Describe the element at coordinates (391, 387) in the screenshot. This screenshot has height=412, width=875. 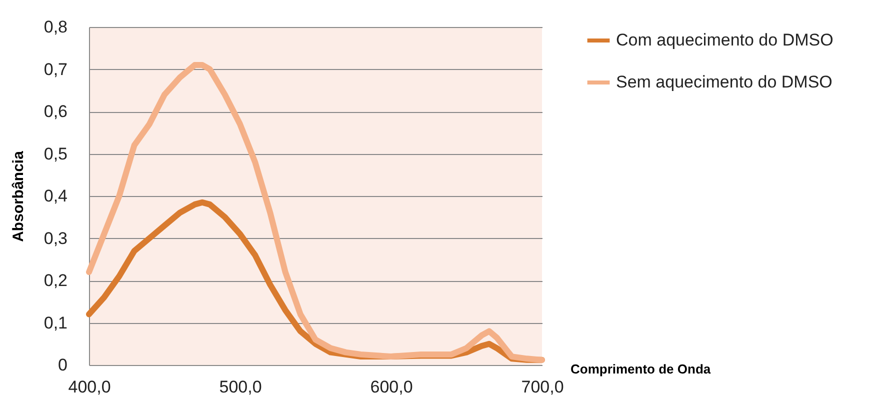
I see `x-tick-label: 600,0` at that location.